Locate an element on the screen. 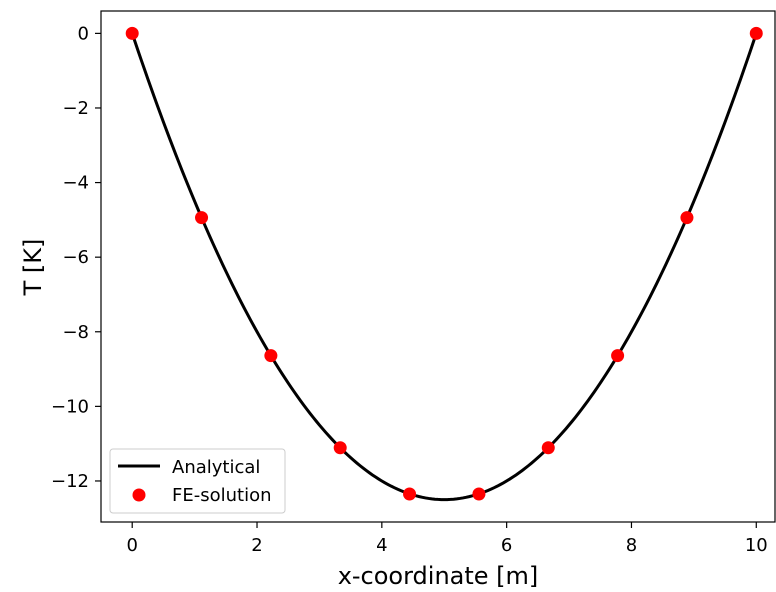 This screenshot has height=592, width=776. y-tick-label: −8 is located at coordinates (75, 332).